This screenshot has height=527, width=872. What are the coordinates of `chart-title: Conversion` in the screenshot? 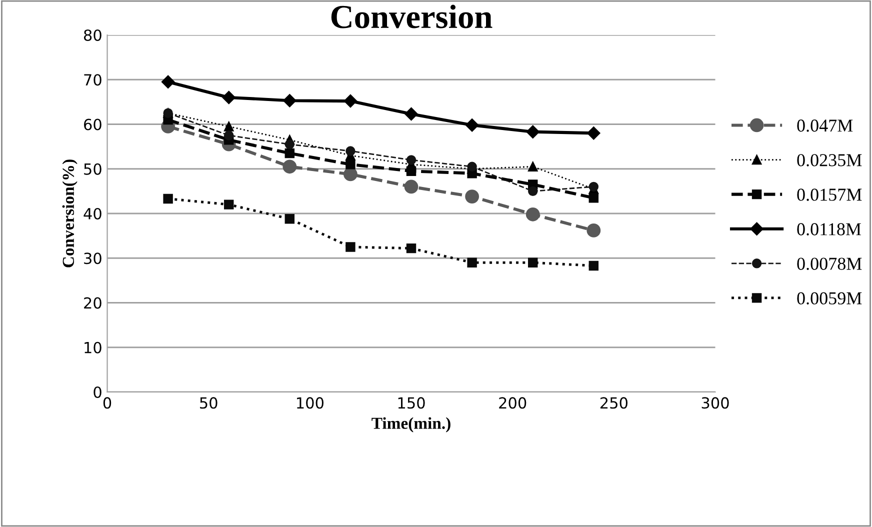 It's located at (411, 16).